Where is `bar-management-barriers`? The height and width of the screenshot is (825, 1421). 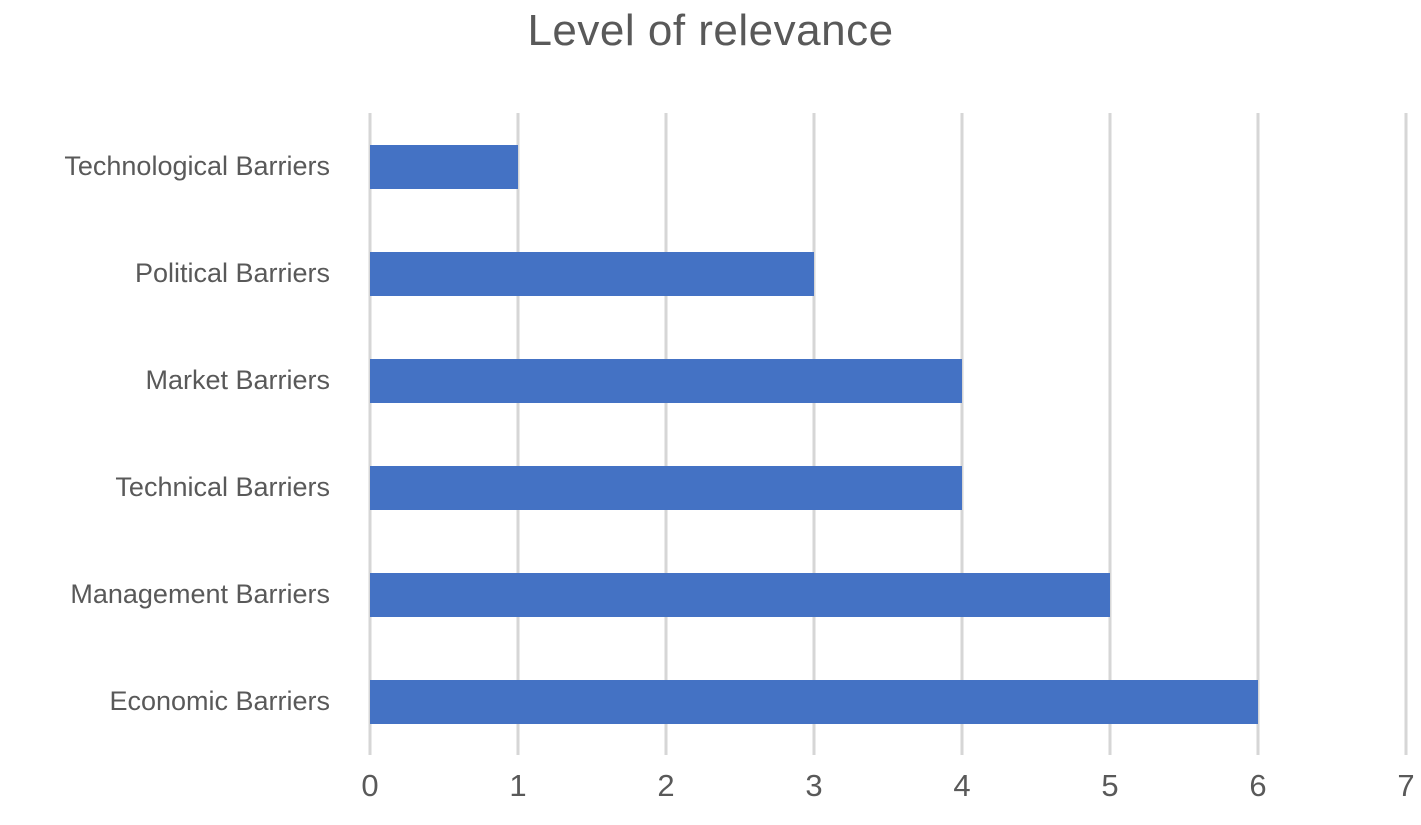 bar-management-barriers is located at coordinates (740, 594).